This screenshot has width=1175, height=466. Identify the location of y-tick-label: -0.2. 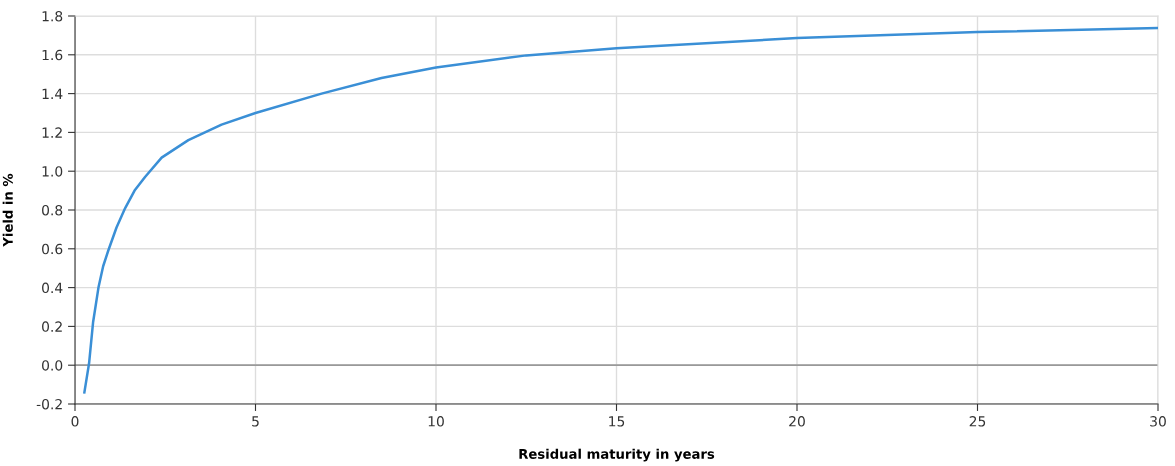
(49, 404).